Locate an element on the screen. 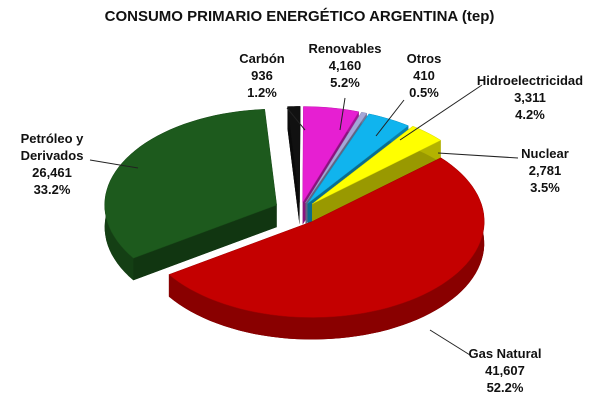 The image size is (599, 401). percentage-label: 4.2% is located at coordinates (530, 114).